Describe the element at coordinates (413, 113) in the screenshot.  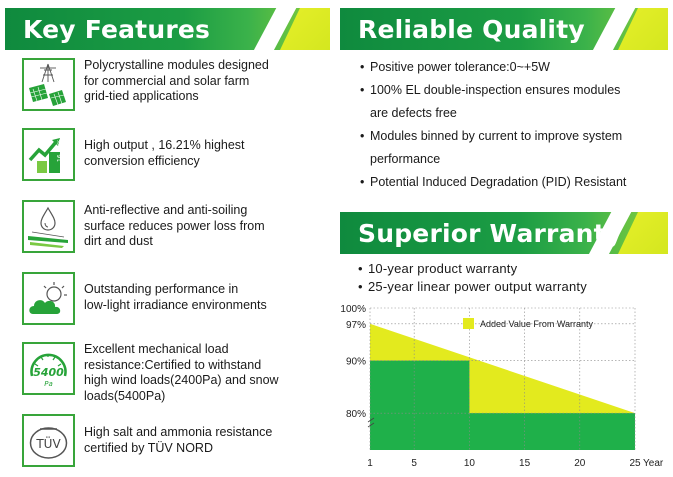
I see `bullet-text: are defects free` at that location.